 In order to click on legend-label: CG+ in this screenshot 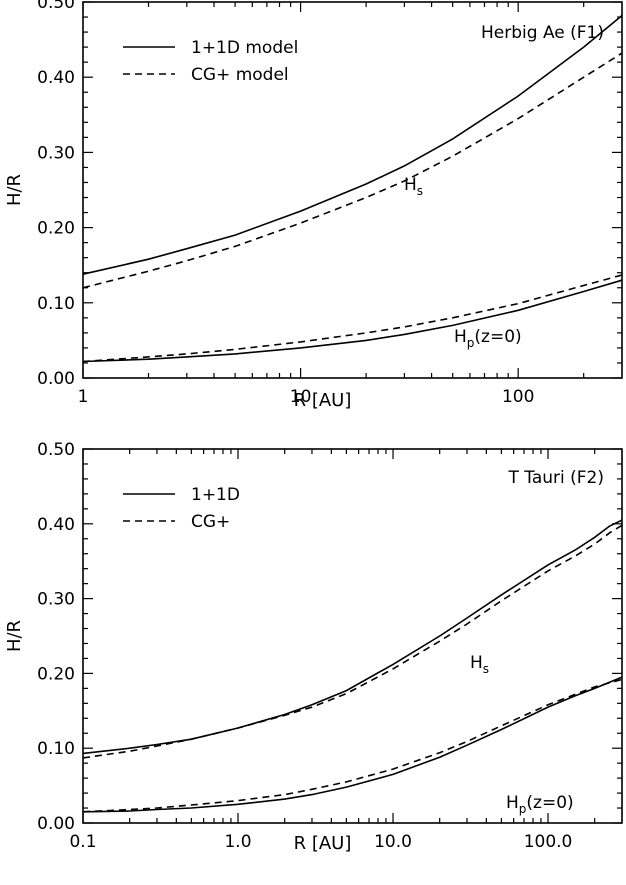, I will do `click(210, 522)`.